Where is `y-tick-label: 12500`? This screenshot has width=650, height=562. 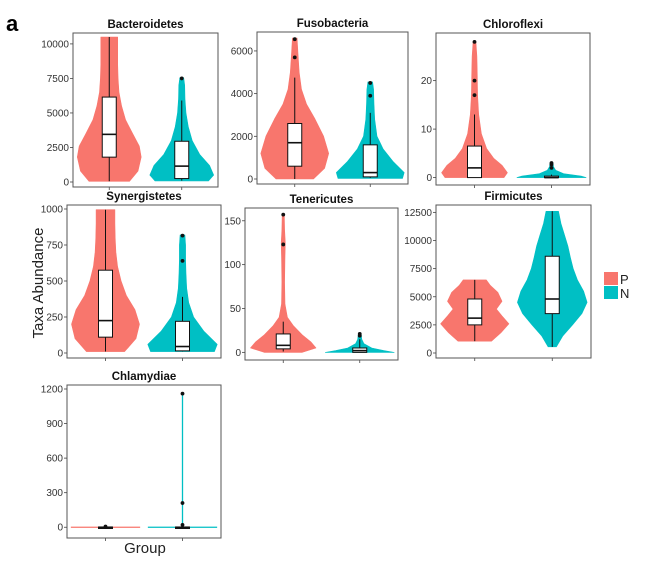 y-tick-label: 12500 is located at coordinates (418, 213).